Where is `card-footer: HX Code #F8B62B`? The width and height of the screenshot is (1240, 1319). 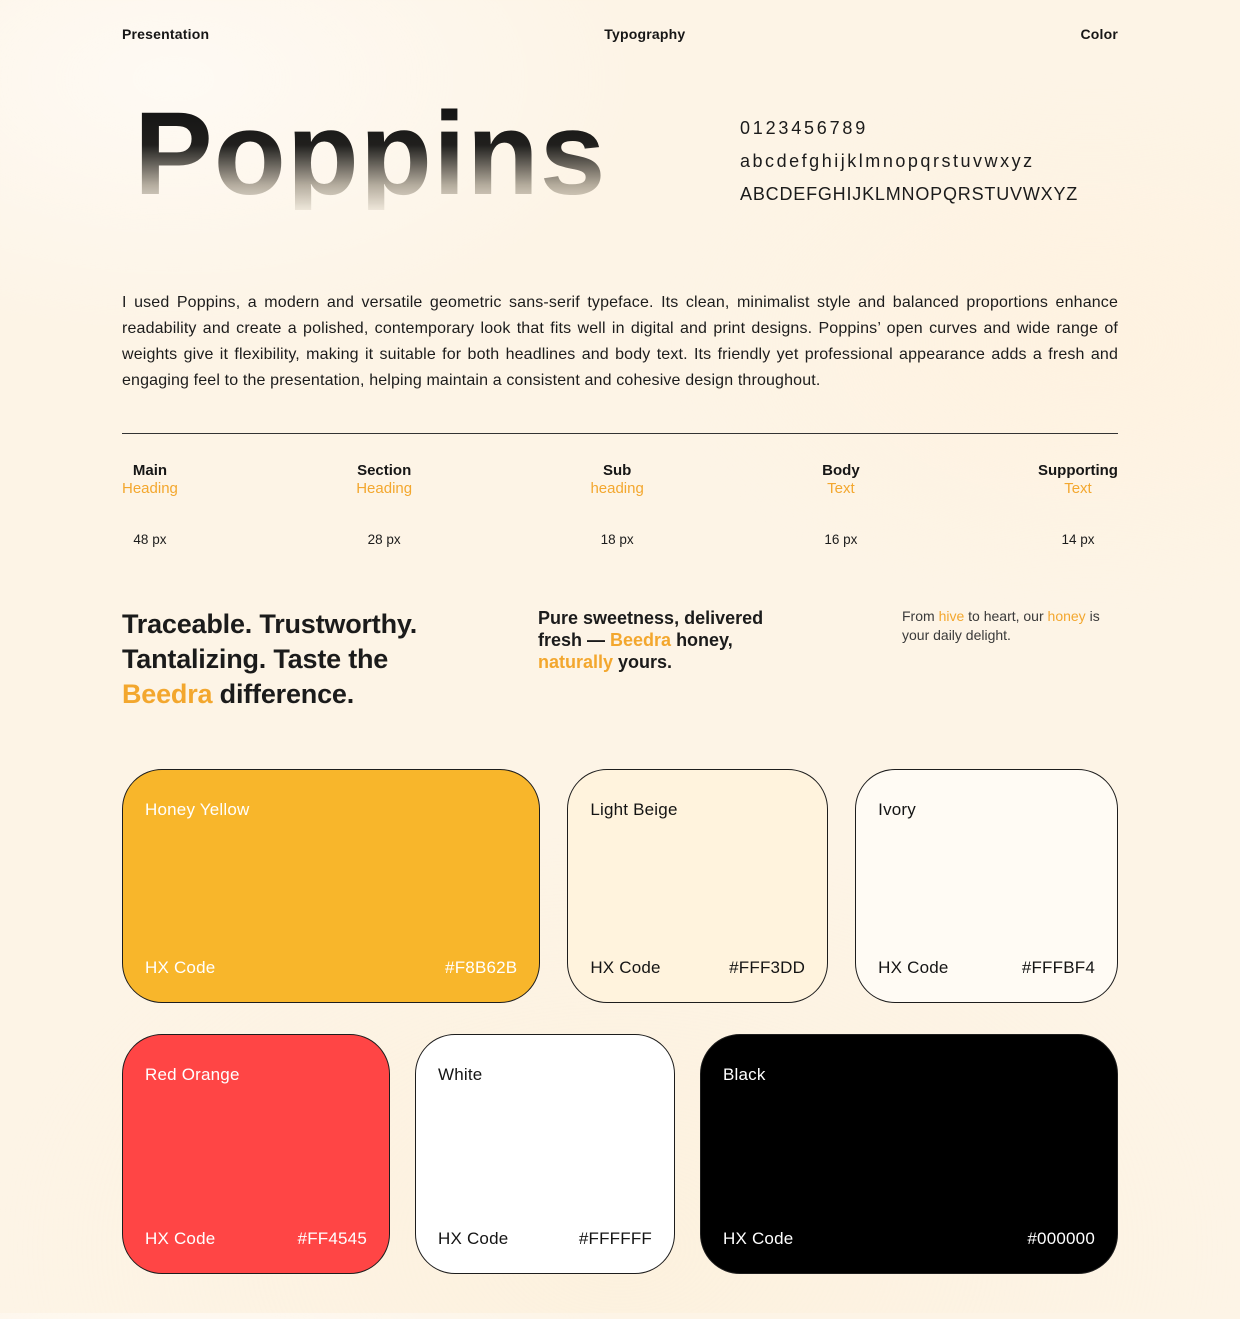
card-footer: HX Code #F8B62B is located at coordinates (331, 968).